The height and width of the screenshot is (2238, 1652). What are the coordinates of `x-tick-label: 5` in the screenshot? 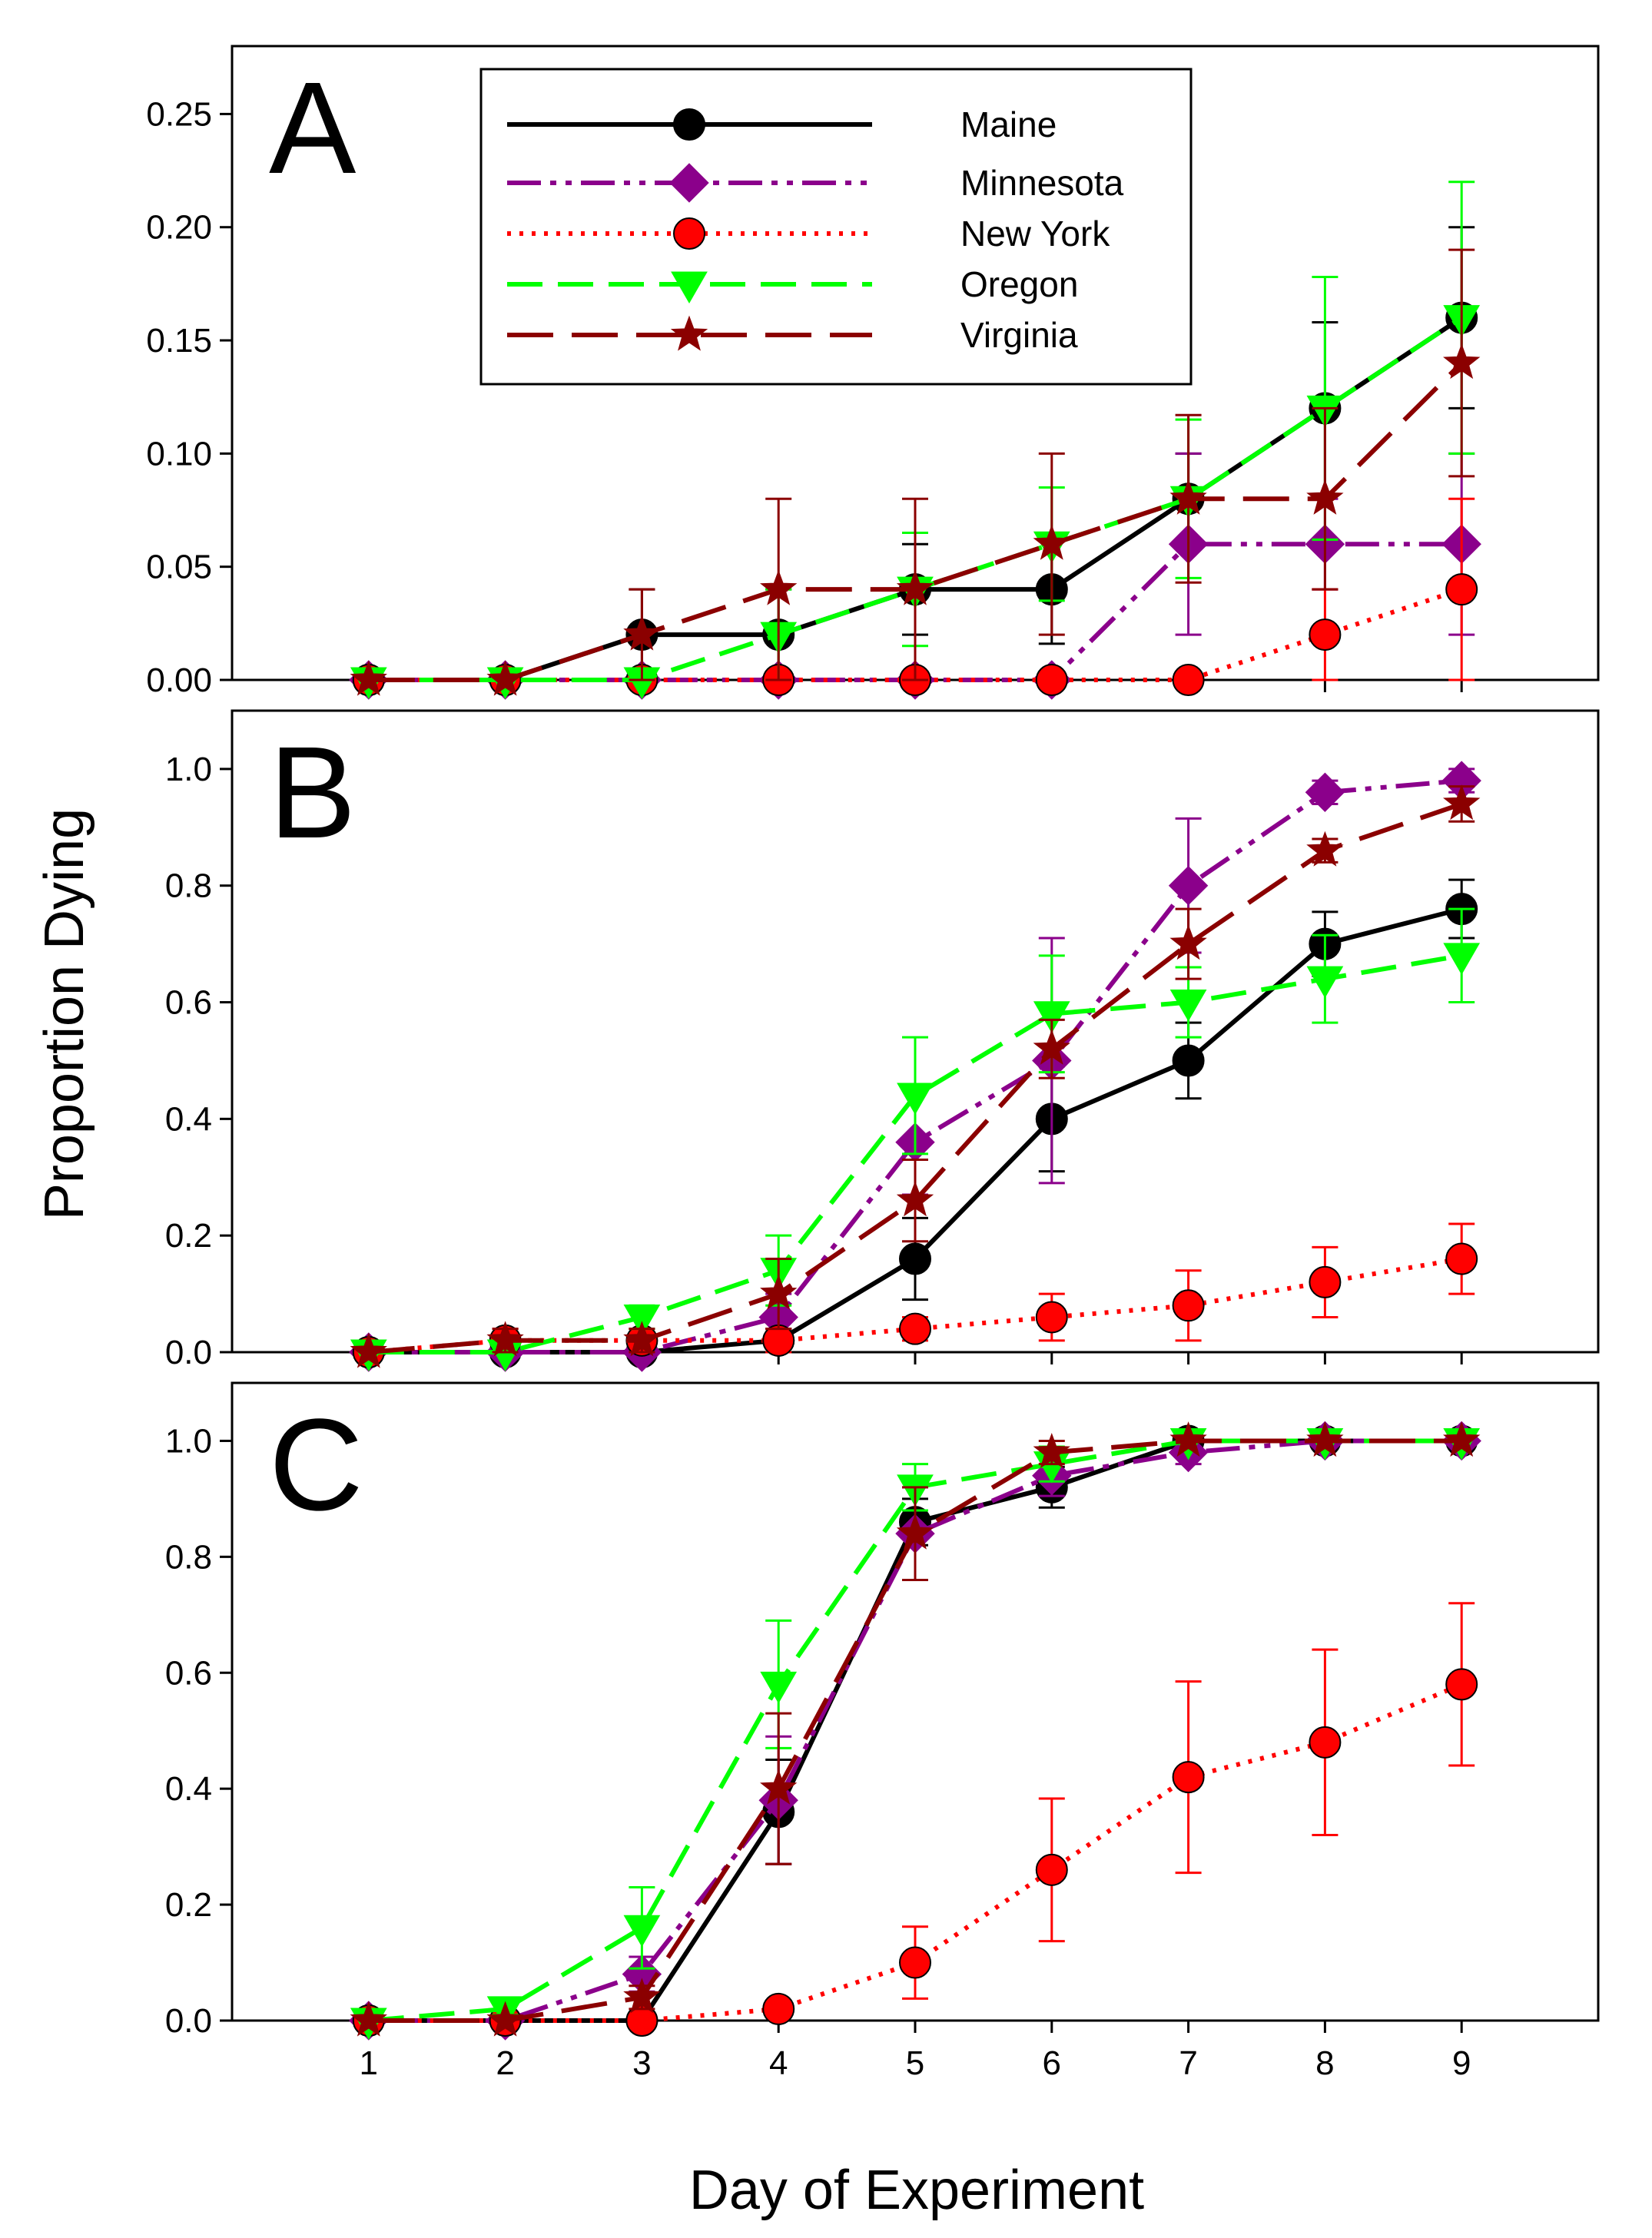 It's located at (915, 2063).